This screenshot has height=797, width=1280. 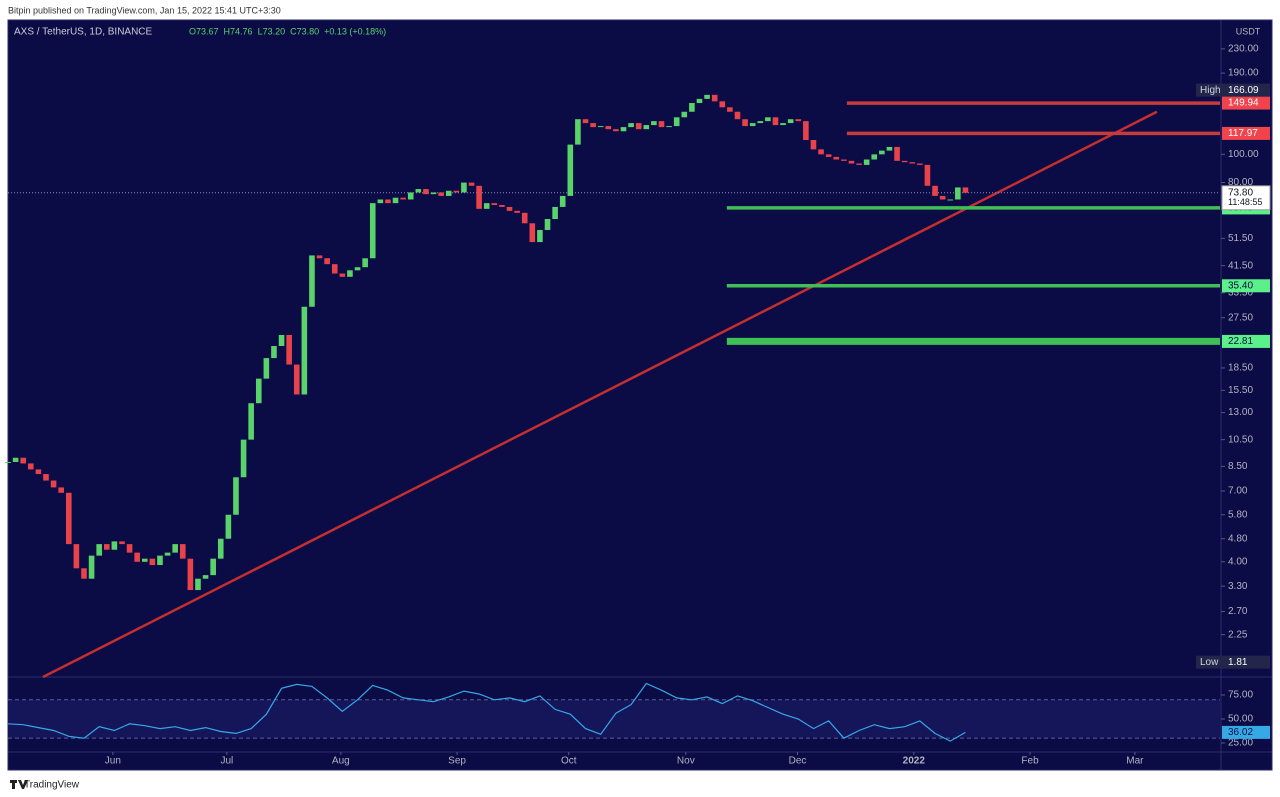 What do you see at coordinates (355, 31) in the screenshot?
I see `ohlc-value: +0.13 (+0.18%)` at bounding box center [355, 31].